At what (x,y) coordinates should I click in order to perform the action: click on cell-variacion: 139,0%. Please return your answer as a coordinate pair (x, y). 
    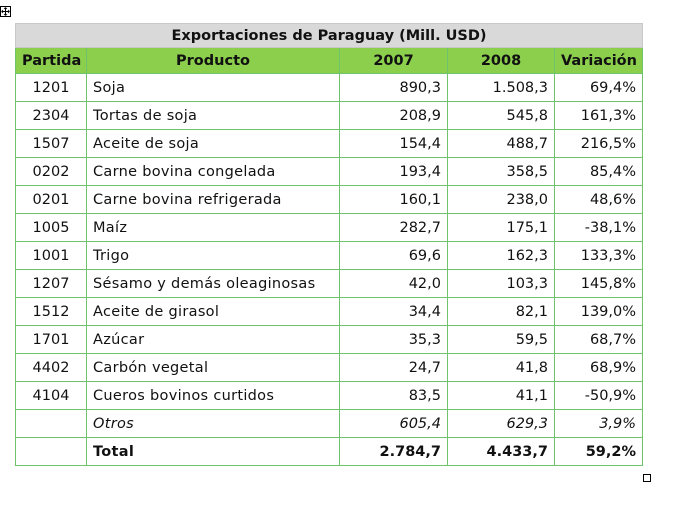
    Looking at the image, I should click on (598, 311).